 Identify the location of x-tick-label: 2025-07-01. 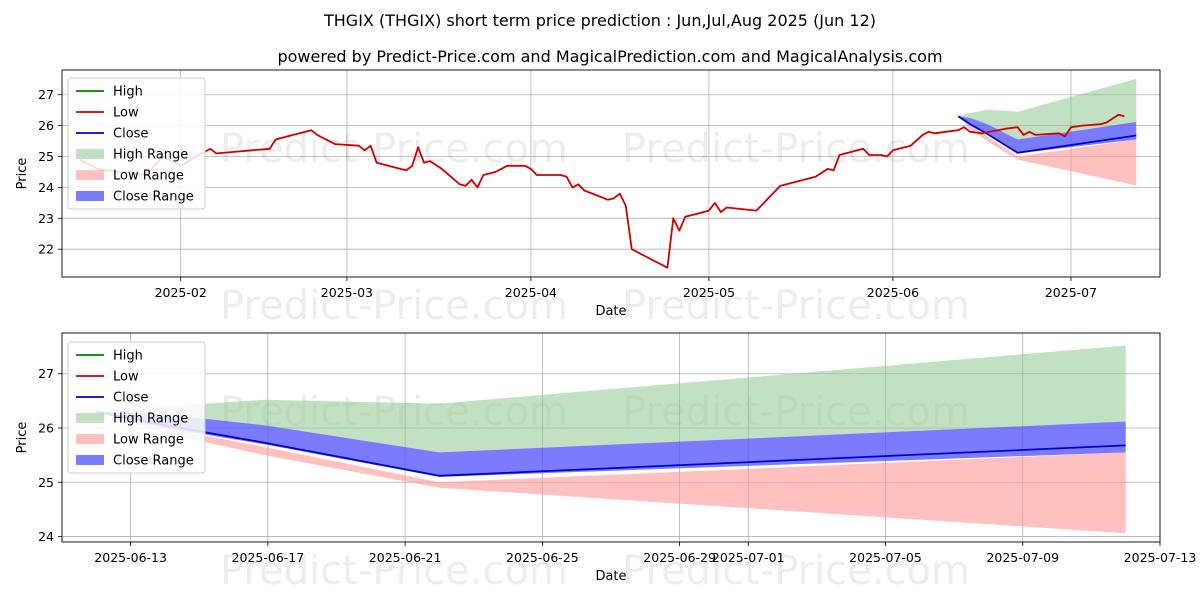
(748, 557).